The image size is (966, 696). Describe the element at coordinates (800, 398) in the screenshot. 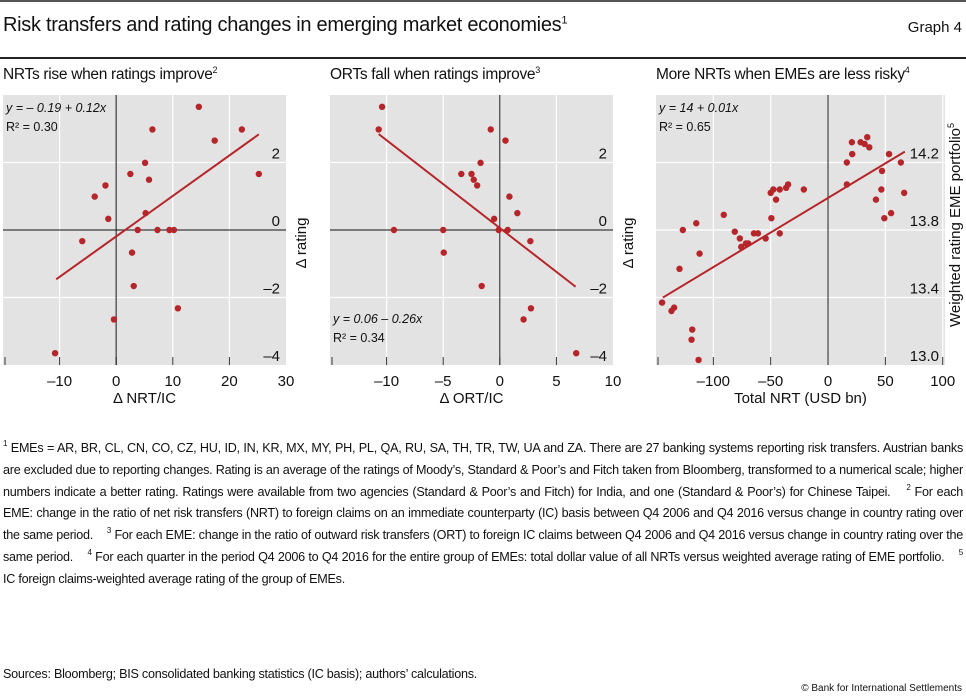

I see `x-axis-title: Total NRT (USD bn)` at that location.